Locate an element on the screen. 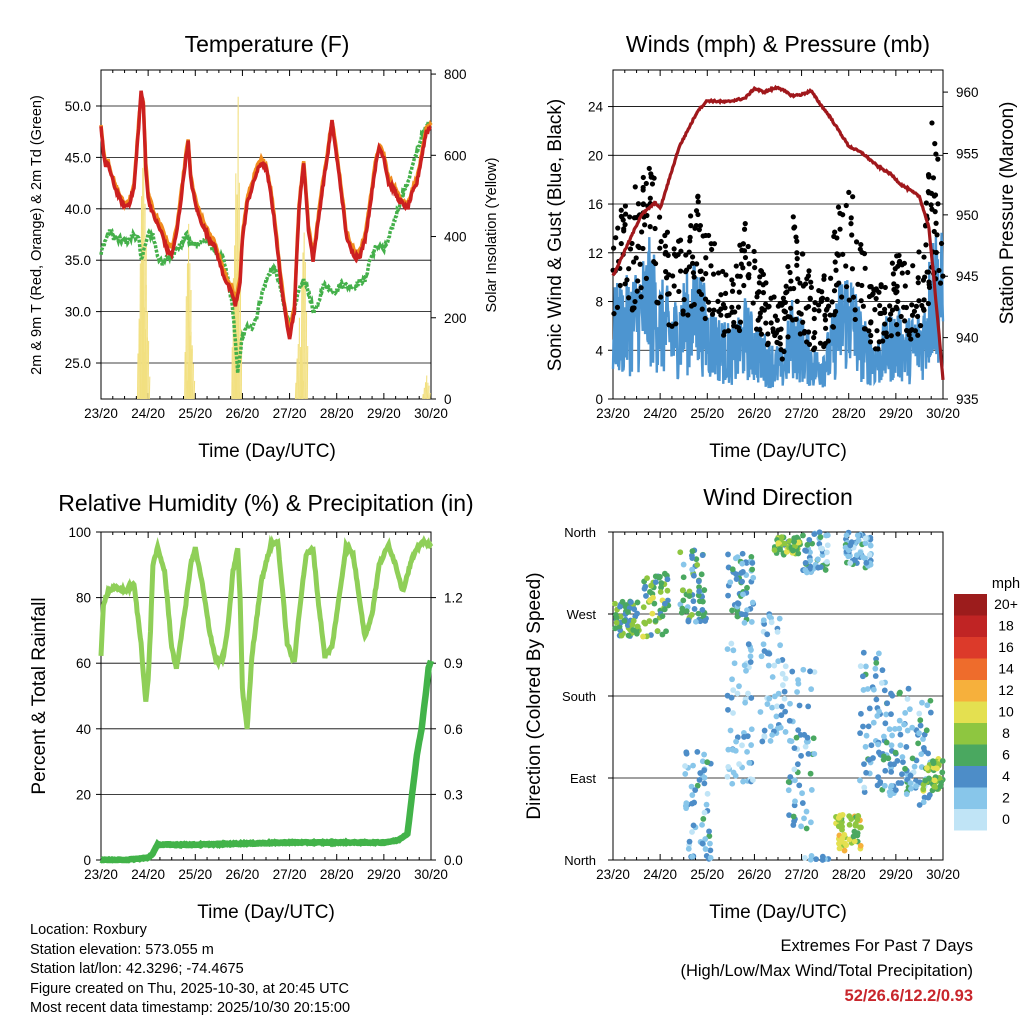 This screenshot has width=1024, height=1024. legend-swatch is located at coordinates (970, 605).